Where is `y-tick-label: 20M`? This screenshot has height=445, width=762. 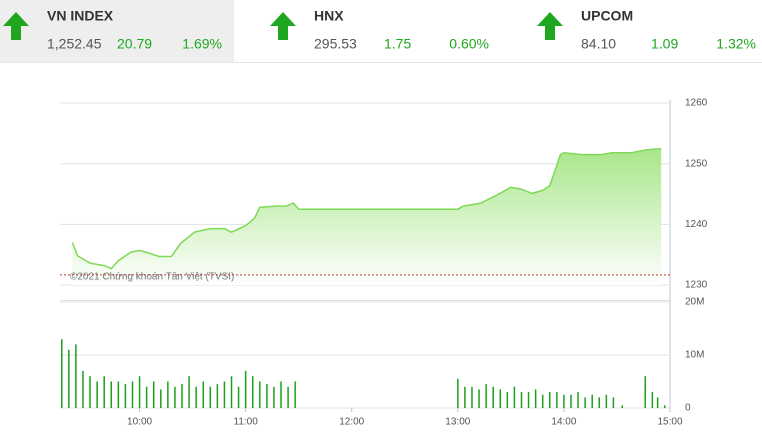 y-tick-label: 20M is located at coordinates (694, 302).